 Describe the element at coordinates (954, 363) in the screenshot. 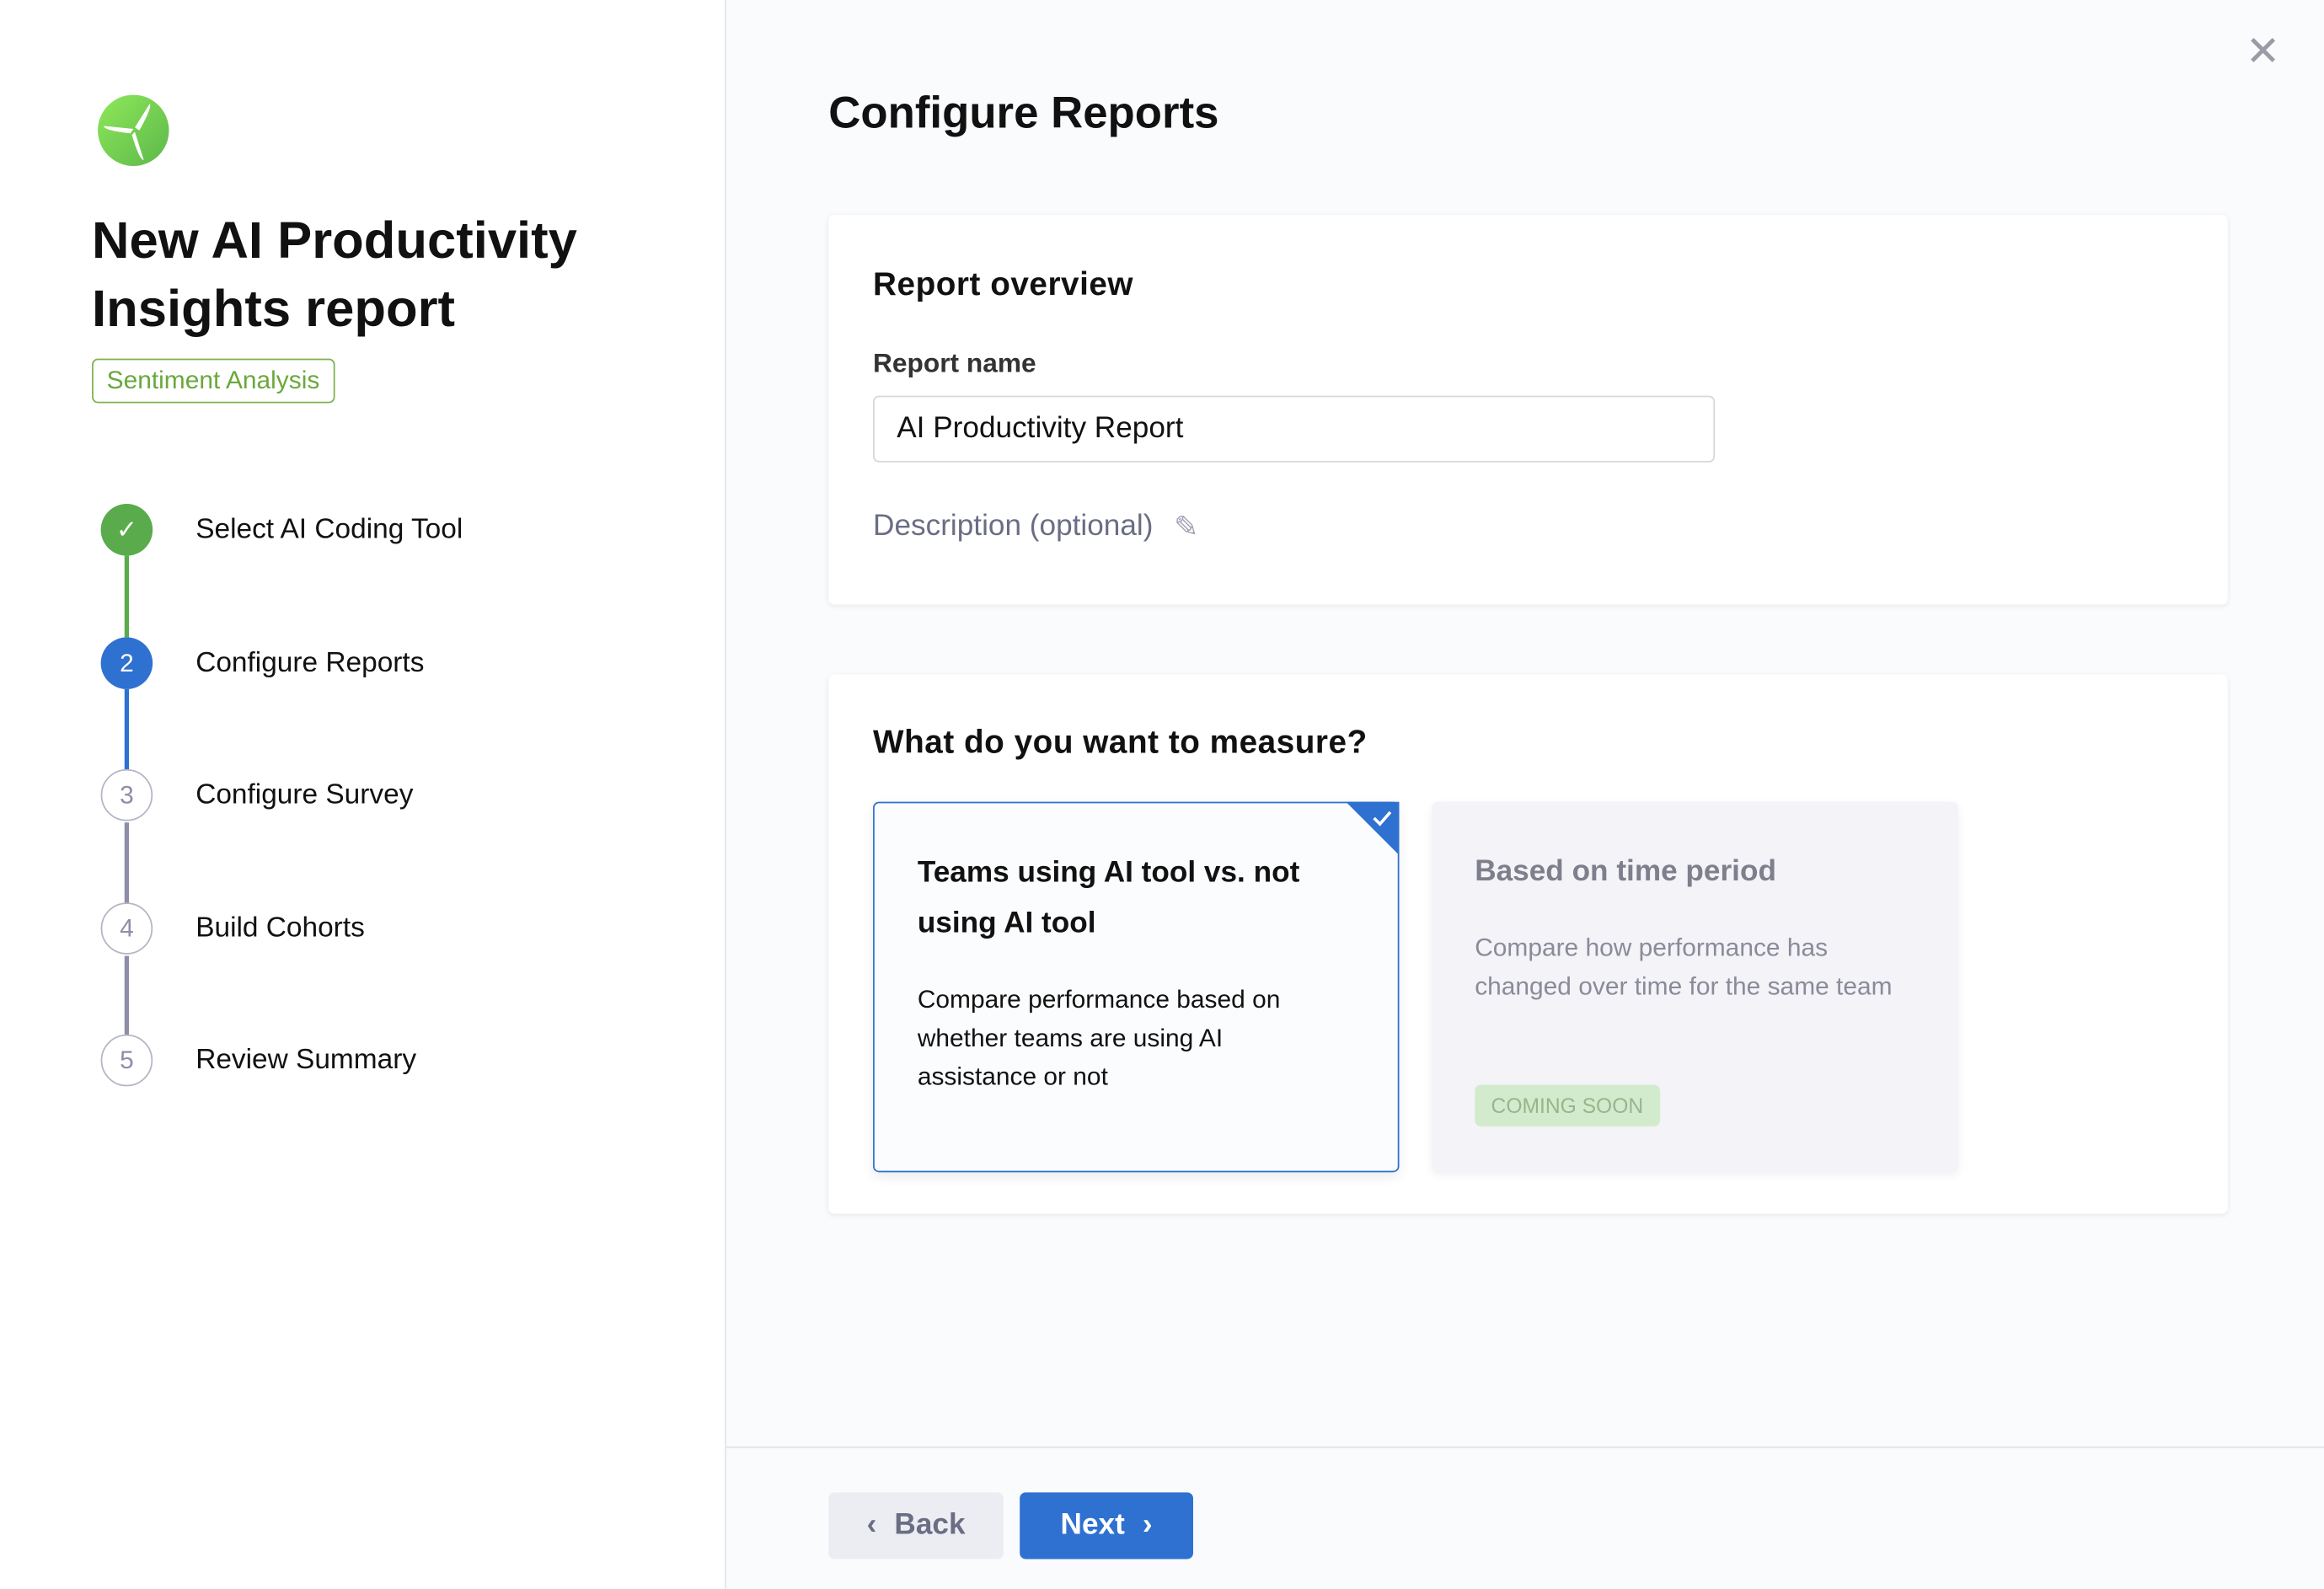

I see `report-name-label: Report name` at that location.